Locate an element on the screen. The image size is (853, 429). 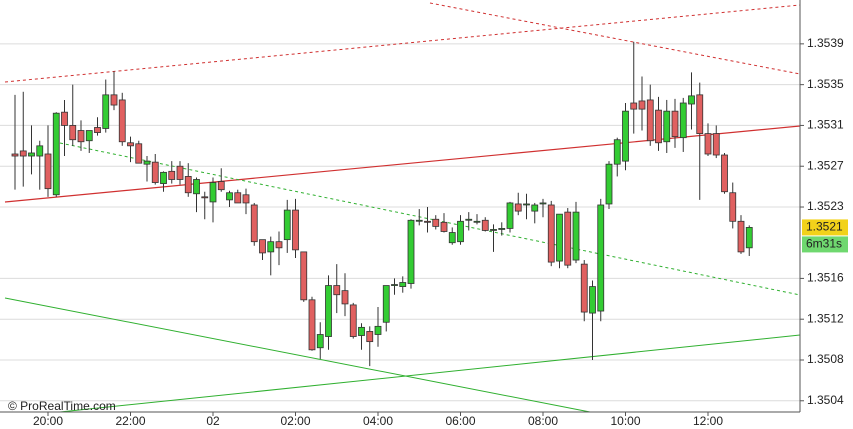
y-tick-label: 1.3512 is located at coordinates (825, 318).